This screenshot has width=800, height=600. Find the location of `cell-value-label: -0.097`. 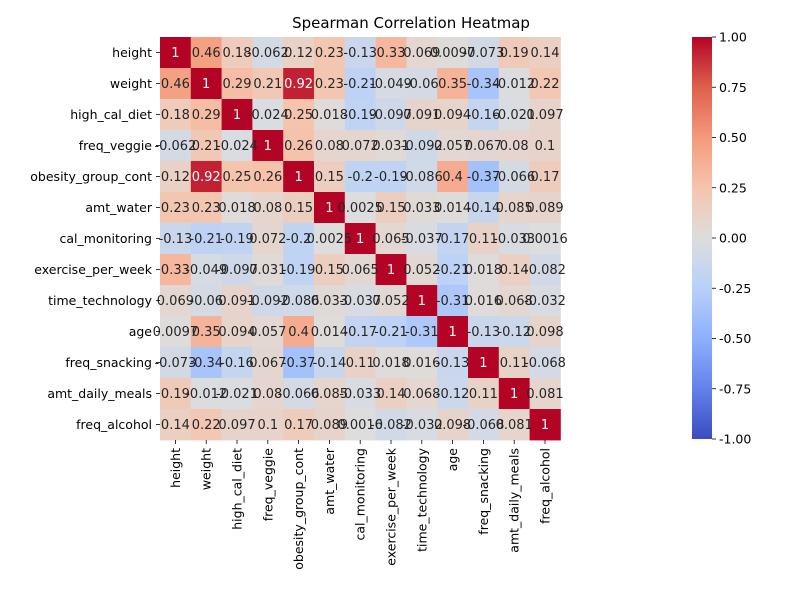

cell-value-label: -0.097 is located at coordinates (391, 115).